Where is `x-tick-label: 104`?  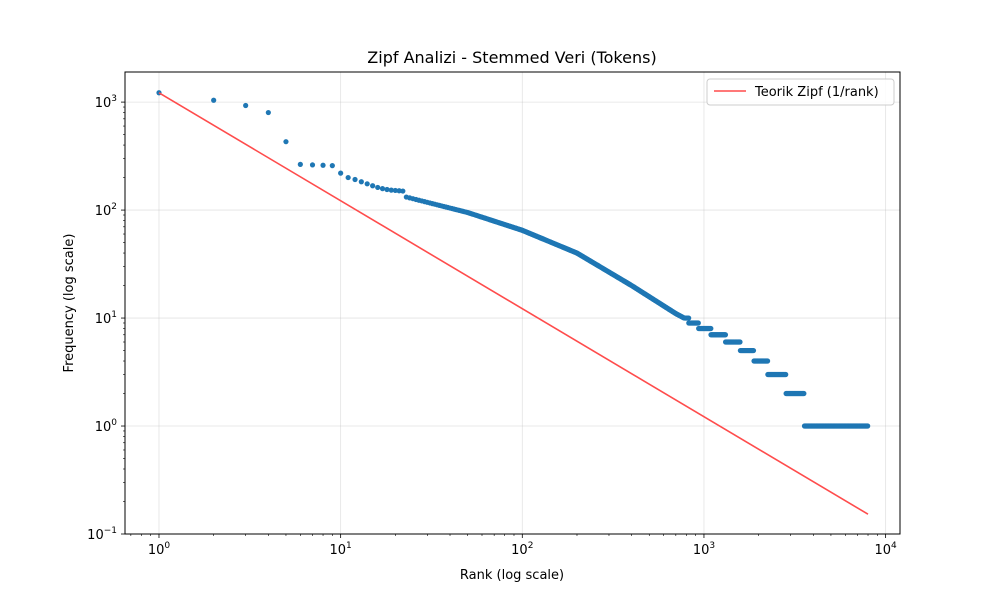
x-tick-label: 104 is located at coordinates (885, 549).